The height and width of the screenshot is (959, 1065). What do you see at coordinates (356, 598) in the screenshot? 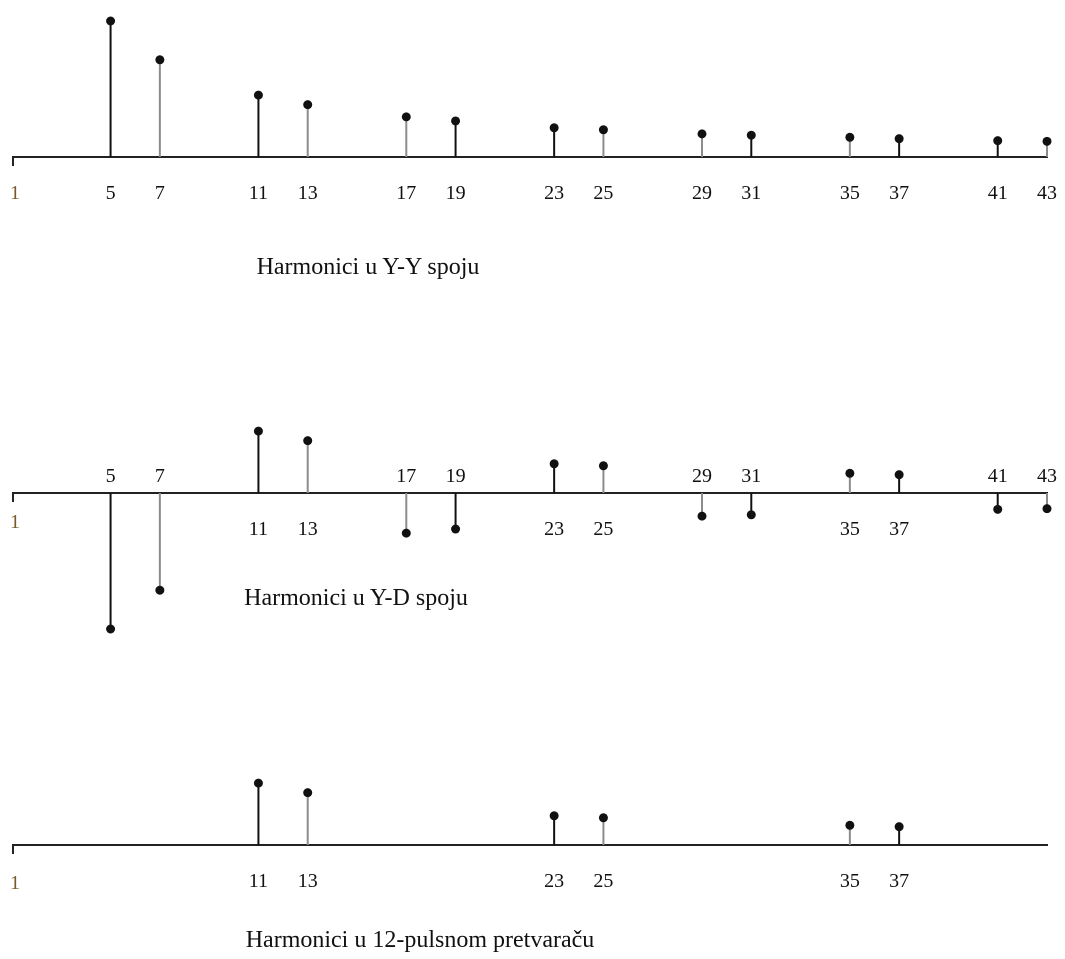
I see `chart-title: Harmonici u Y-D spoju` at bounding box center [356, 598].